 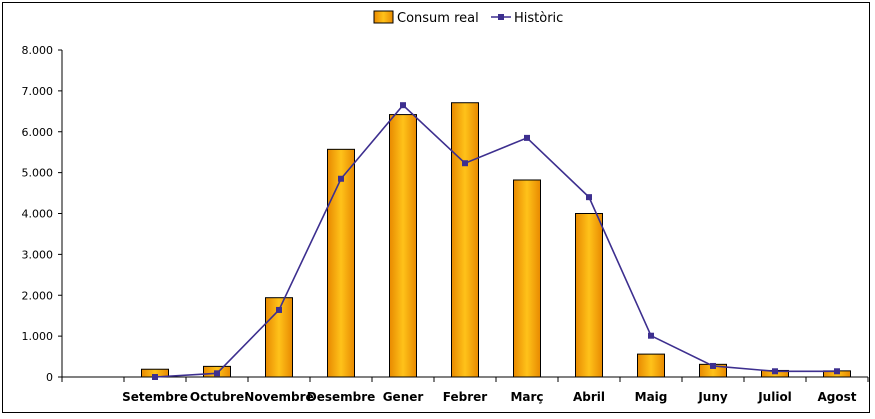 I want to click on y-tick-label: 3.000, so click(x=38, y=254).